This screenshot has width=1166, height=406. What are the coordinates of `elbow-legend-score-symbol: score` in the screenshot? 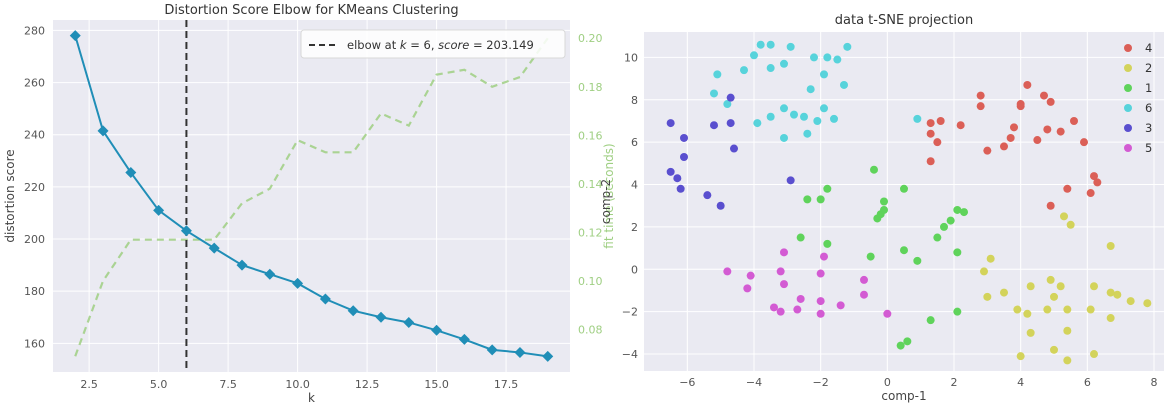 It's located at (453, 45).